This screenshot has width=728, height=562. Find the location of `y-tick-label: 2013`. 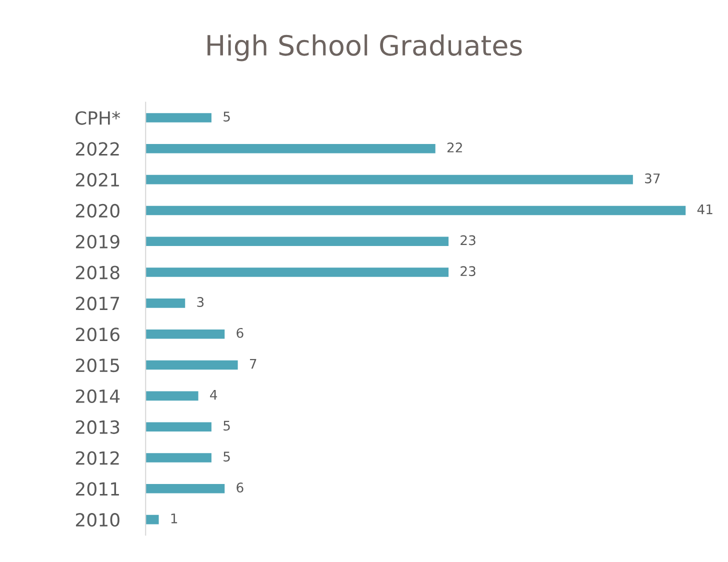

y-tick-label: 2013 is located at coordinates (98, 427).